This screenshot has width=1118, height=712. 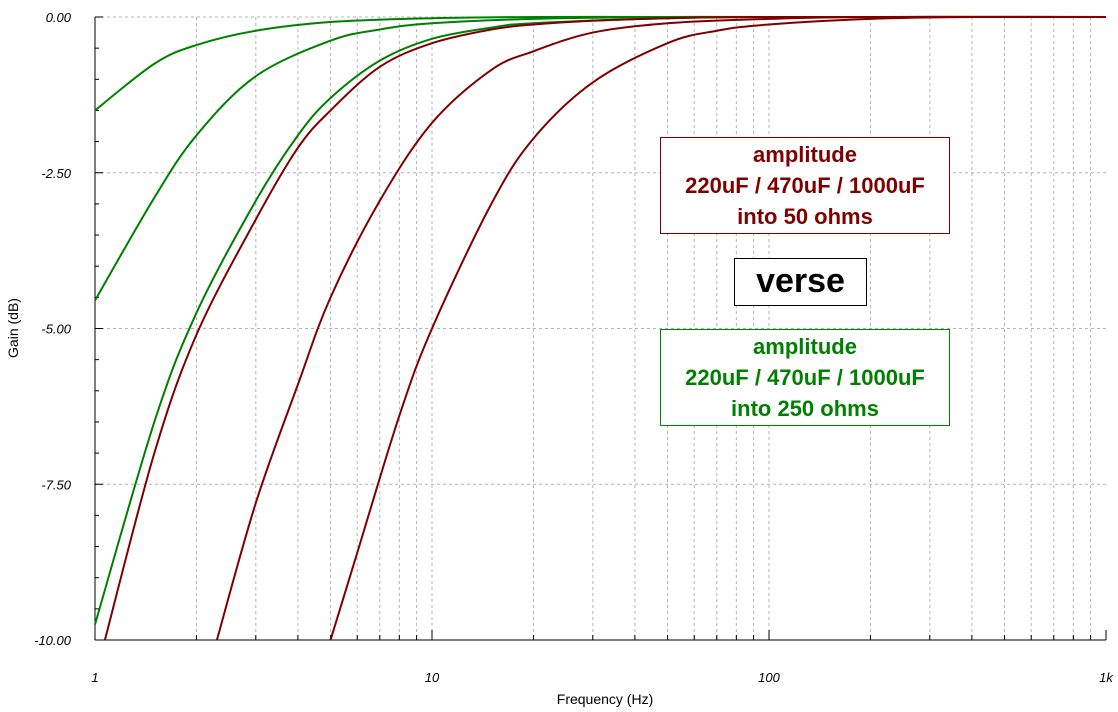 I want to click on y-axis-title: Gain (dB), so click(x=13, y=328).